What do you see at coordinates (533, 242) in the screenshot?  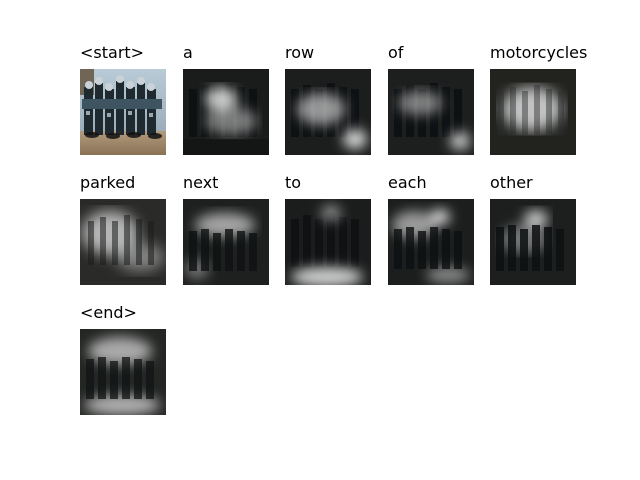 I see `attention-map-other` at bounding box center [533, 242].